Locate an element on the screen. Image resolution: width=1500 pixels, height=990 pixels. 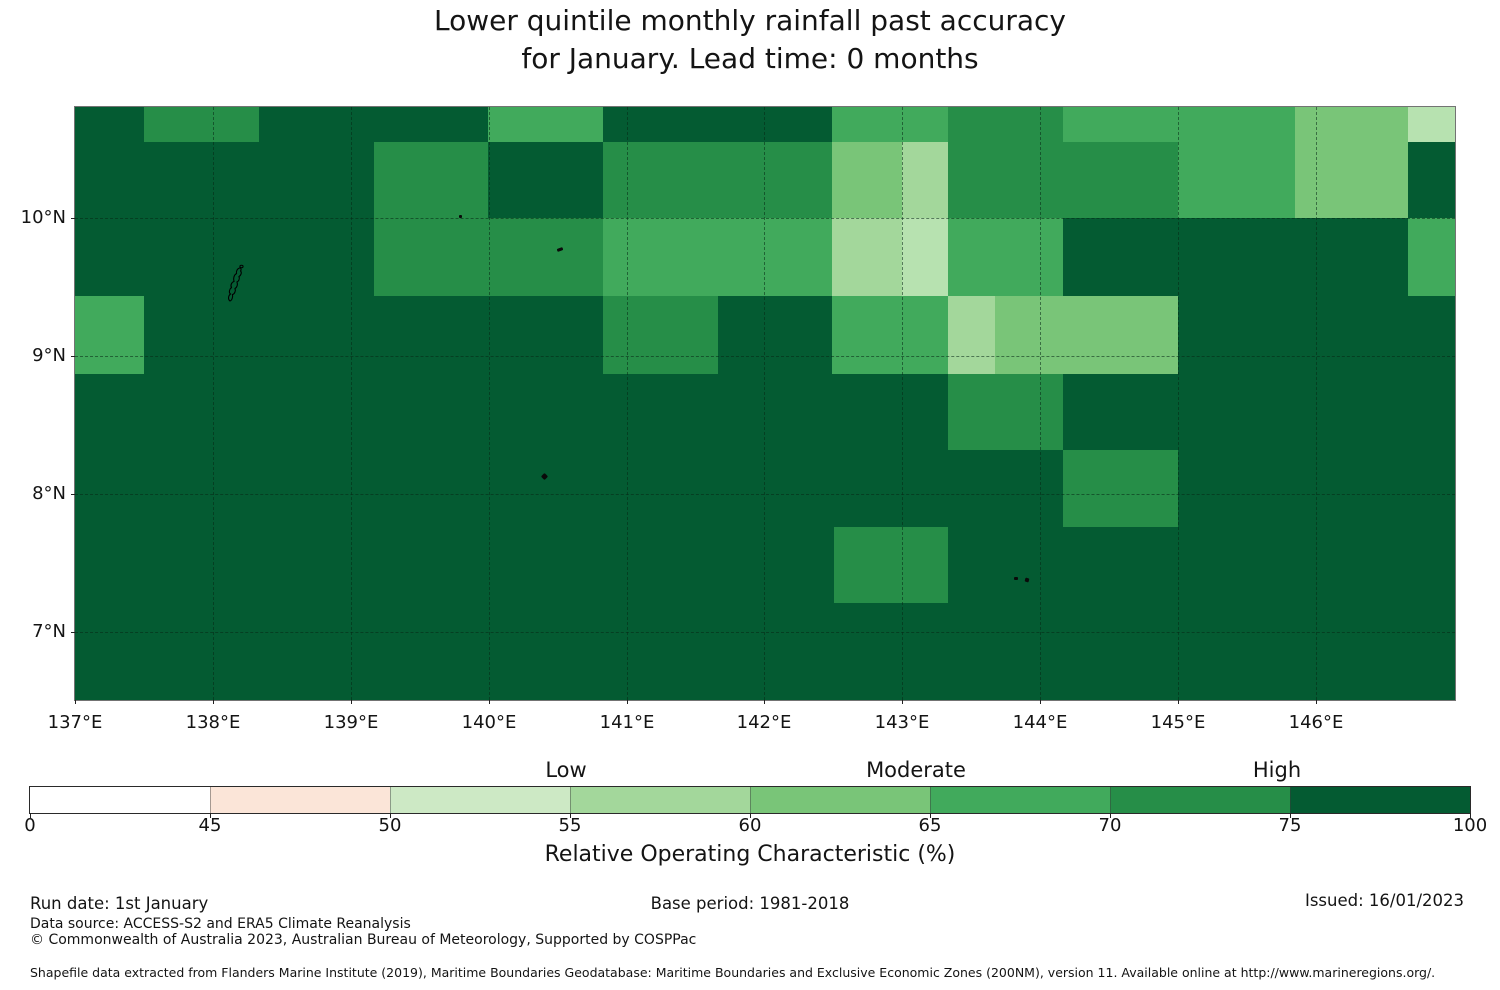
yap-islet-outline is located at coordinates (241, 266).